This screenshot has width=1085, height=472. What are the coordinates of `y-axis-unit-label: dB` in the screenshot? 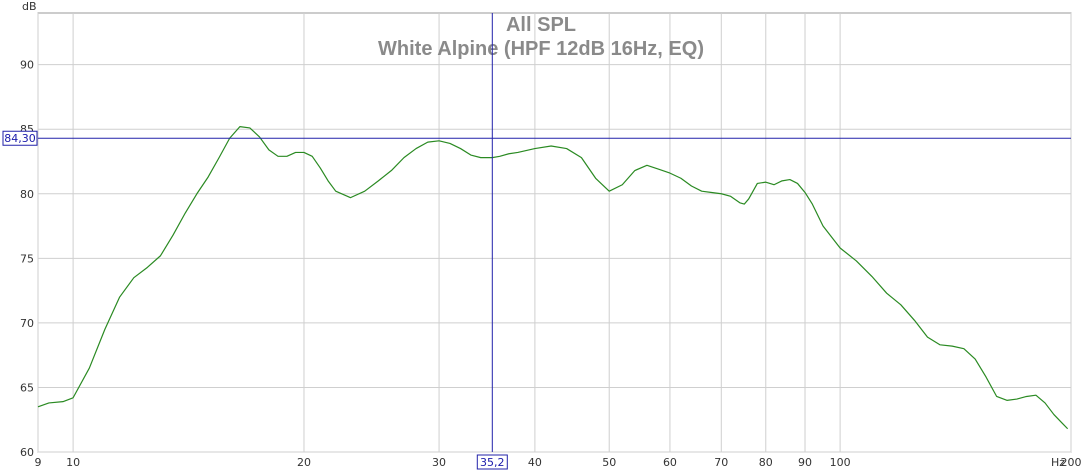 It's located at (29, 6).